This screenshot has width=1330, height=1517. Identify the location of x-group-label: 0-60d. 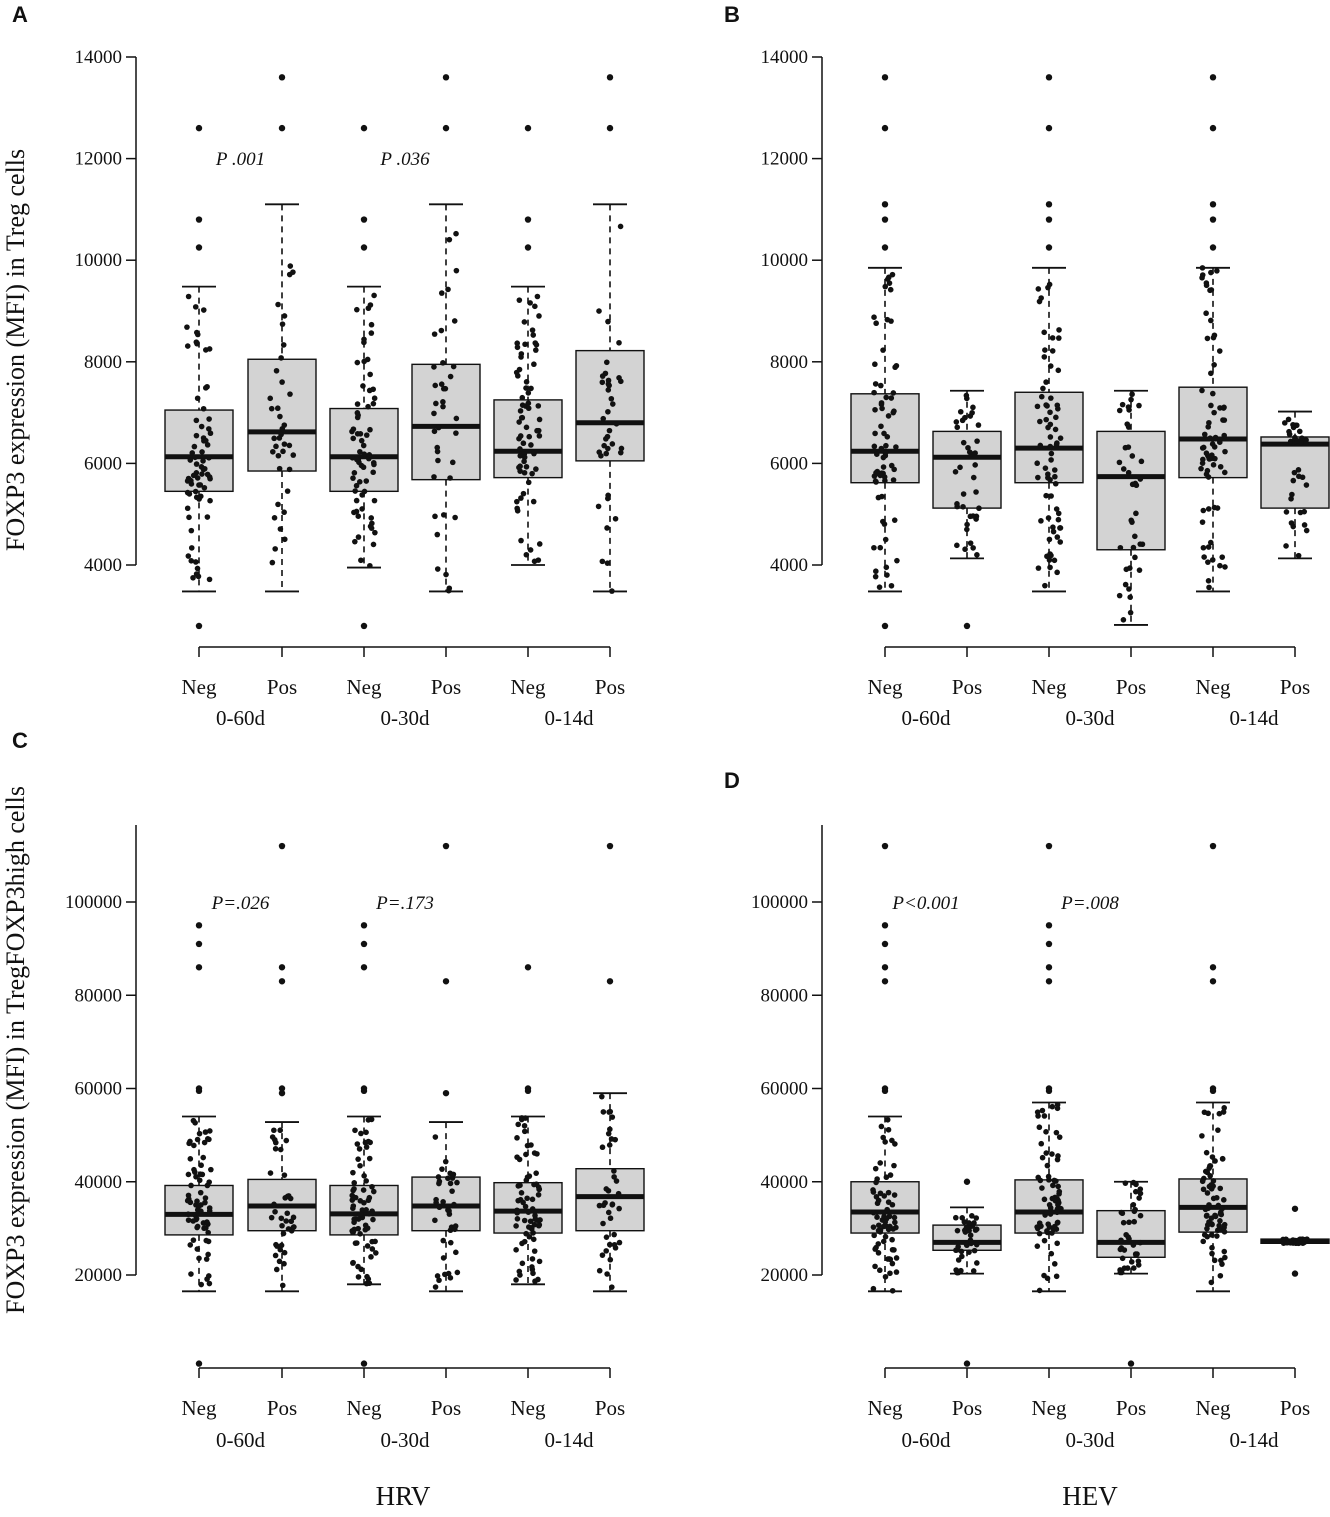
(926, 718).